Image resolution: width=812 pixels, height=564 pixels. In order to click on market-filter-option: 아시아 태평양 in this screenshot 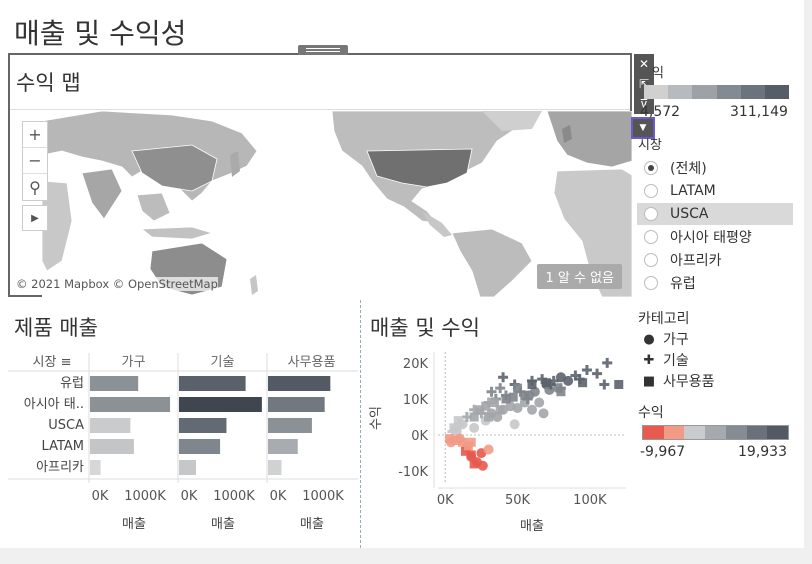, I will do `click(715, 237)`.